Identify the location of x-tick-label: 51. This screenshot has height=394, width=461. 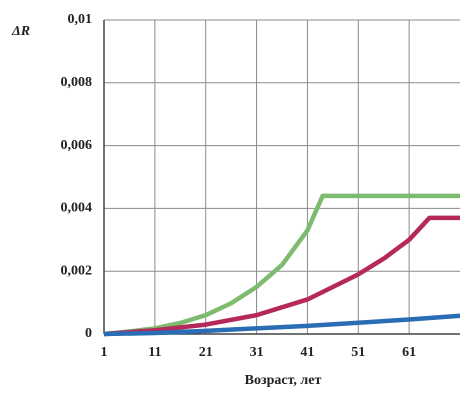
(358, 352).